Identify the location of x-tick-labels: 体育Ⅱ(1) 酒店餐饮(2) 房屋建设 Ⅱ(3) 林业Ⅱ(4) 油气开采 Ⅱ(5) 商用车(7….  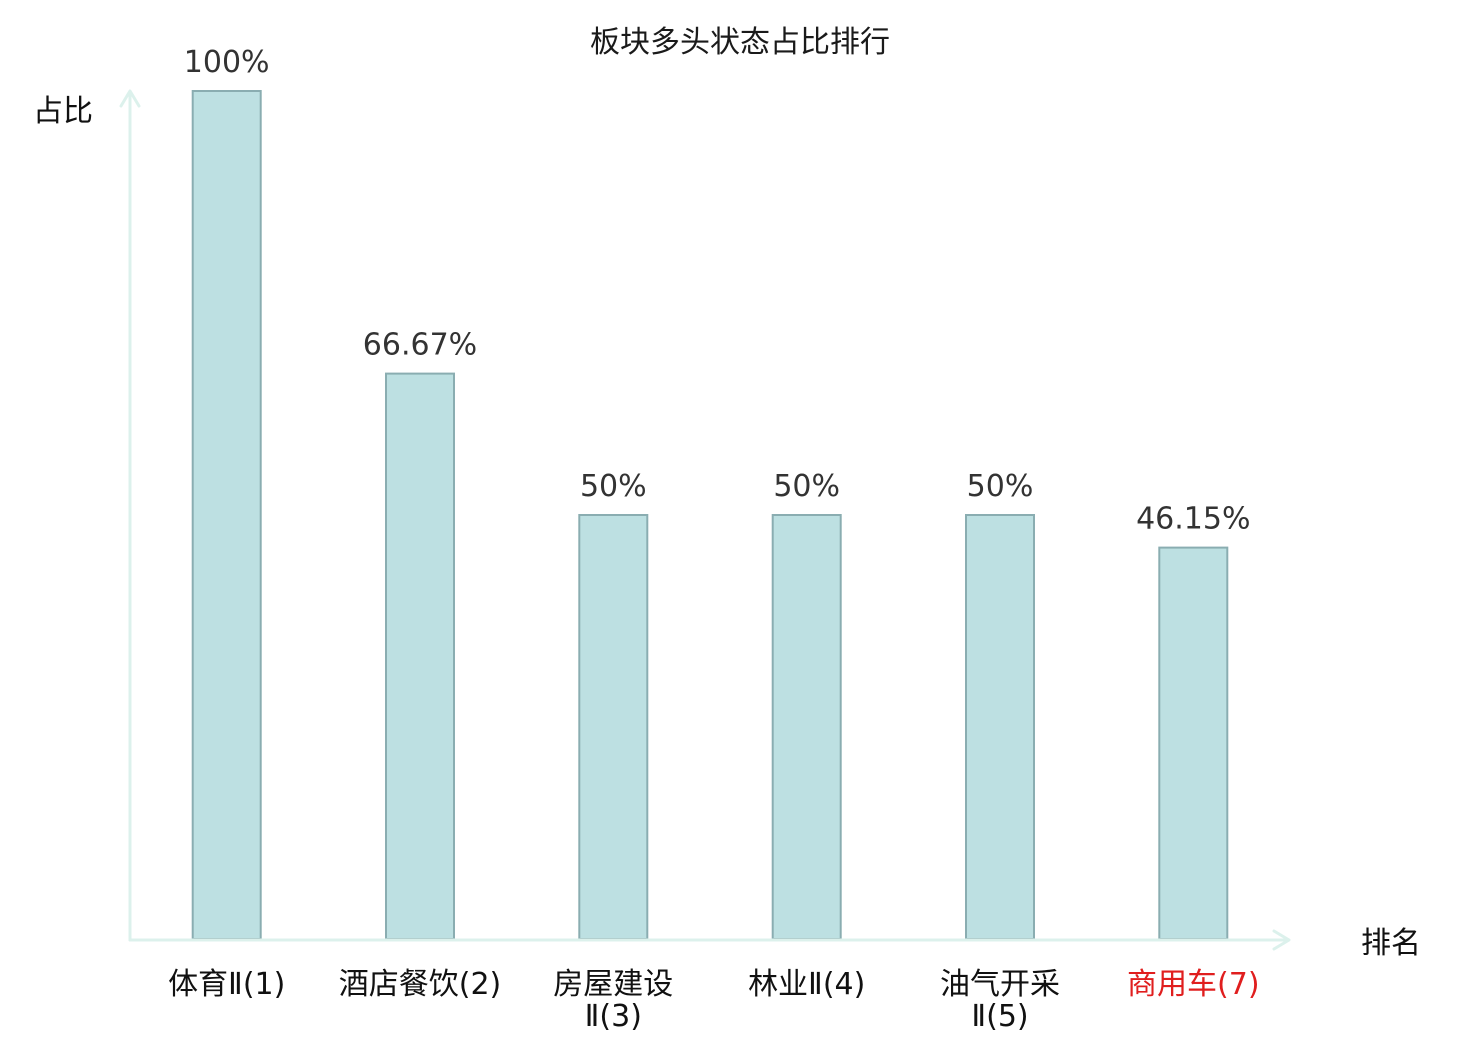
(713, 1000).